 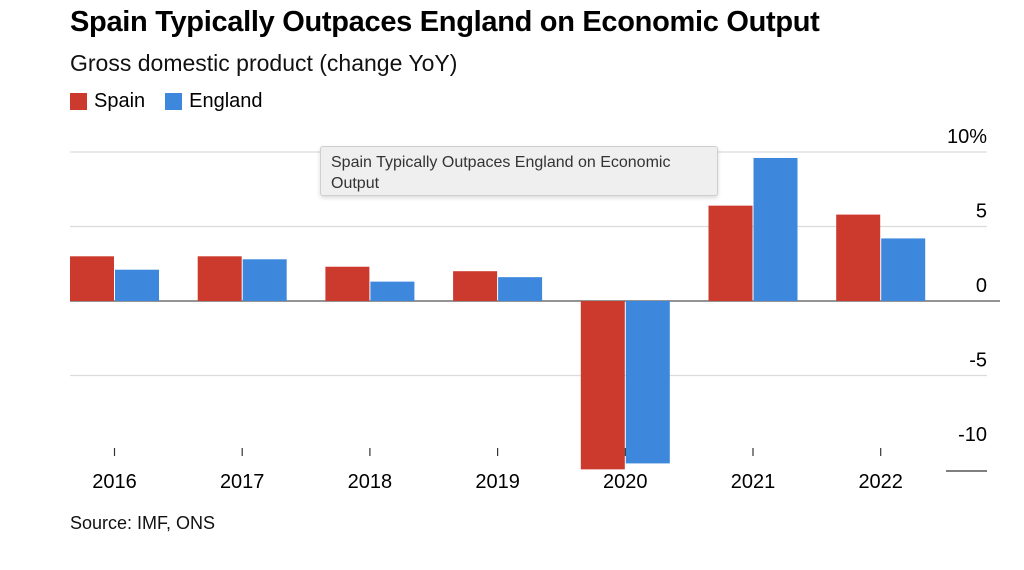 I want to click on y-tick-label: 0, so click(x=981, y=286).